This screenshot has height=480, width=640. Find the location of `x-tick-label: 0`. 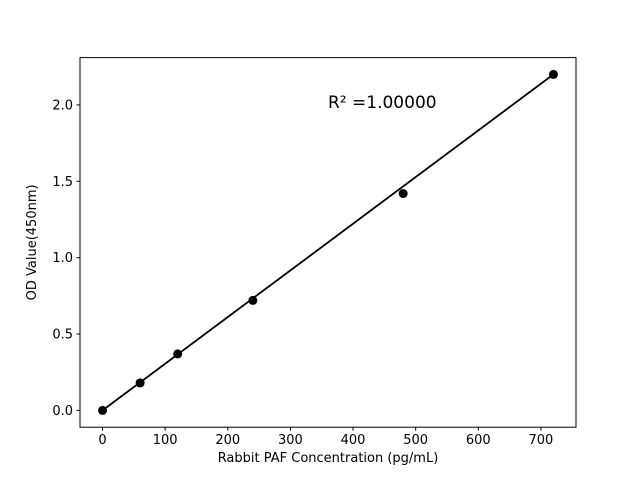

x-tick-label: 0 is located at coordinates (102, 440).